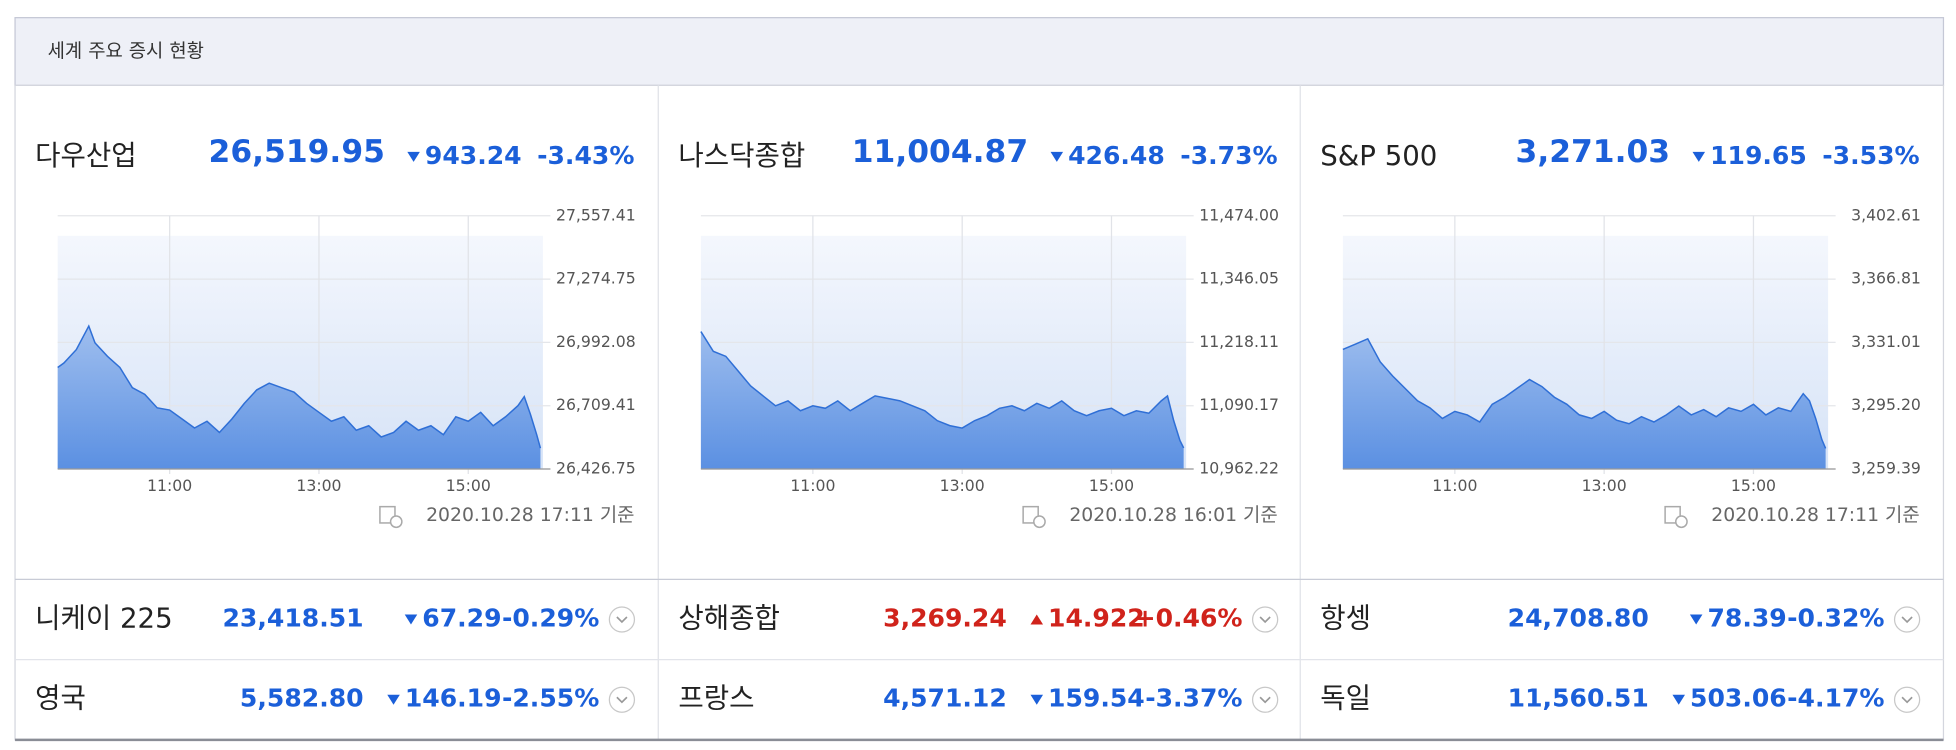  I want to click on change-amount: 119.65, so click(1758, 155).